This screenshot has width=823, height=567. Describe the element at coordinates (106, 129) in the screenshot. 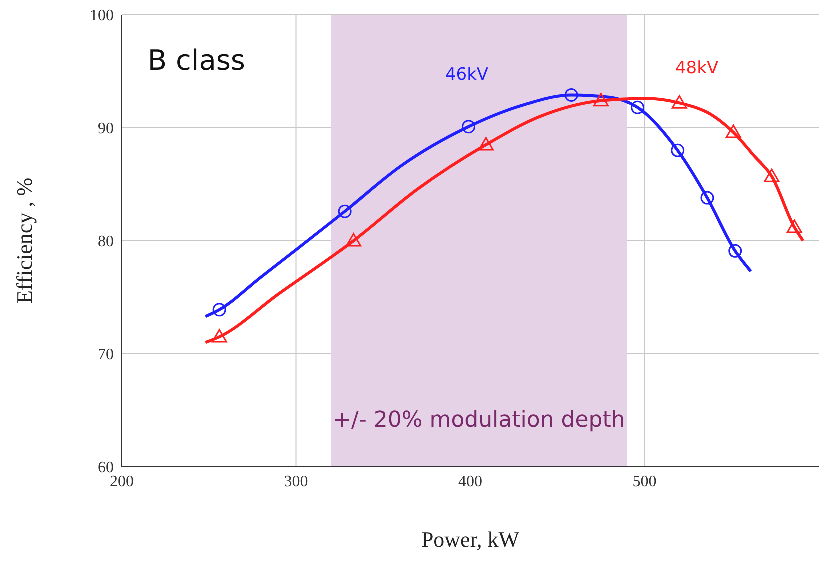

I see `y-tick-label: 90` at that location.